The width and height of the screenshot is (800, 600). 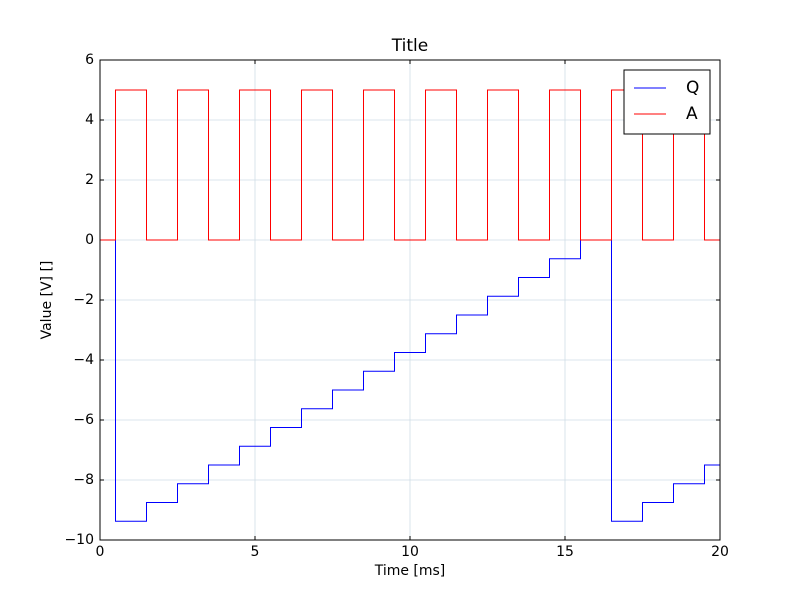 I want to click on x-tick-label: 0, so click(x=100, y=552).